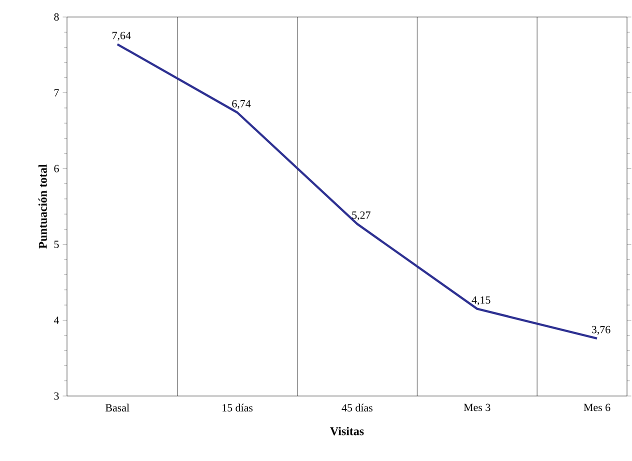  Describe the element at coordinates (357, 408) in the screenshot. I see `x-tick-label: 45 días` at that location.